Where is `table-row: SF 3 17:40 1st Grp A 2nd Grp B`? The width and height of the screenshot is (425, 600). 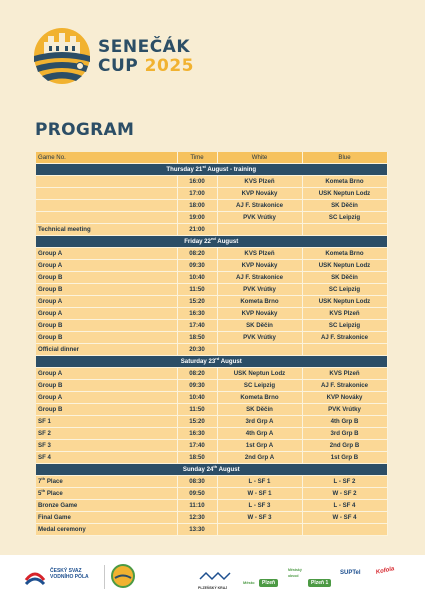 table-row: SF 3 17:40 1st Grp A 2nd Grp B is located at coordinates (212, 445).